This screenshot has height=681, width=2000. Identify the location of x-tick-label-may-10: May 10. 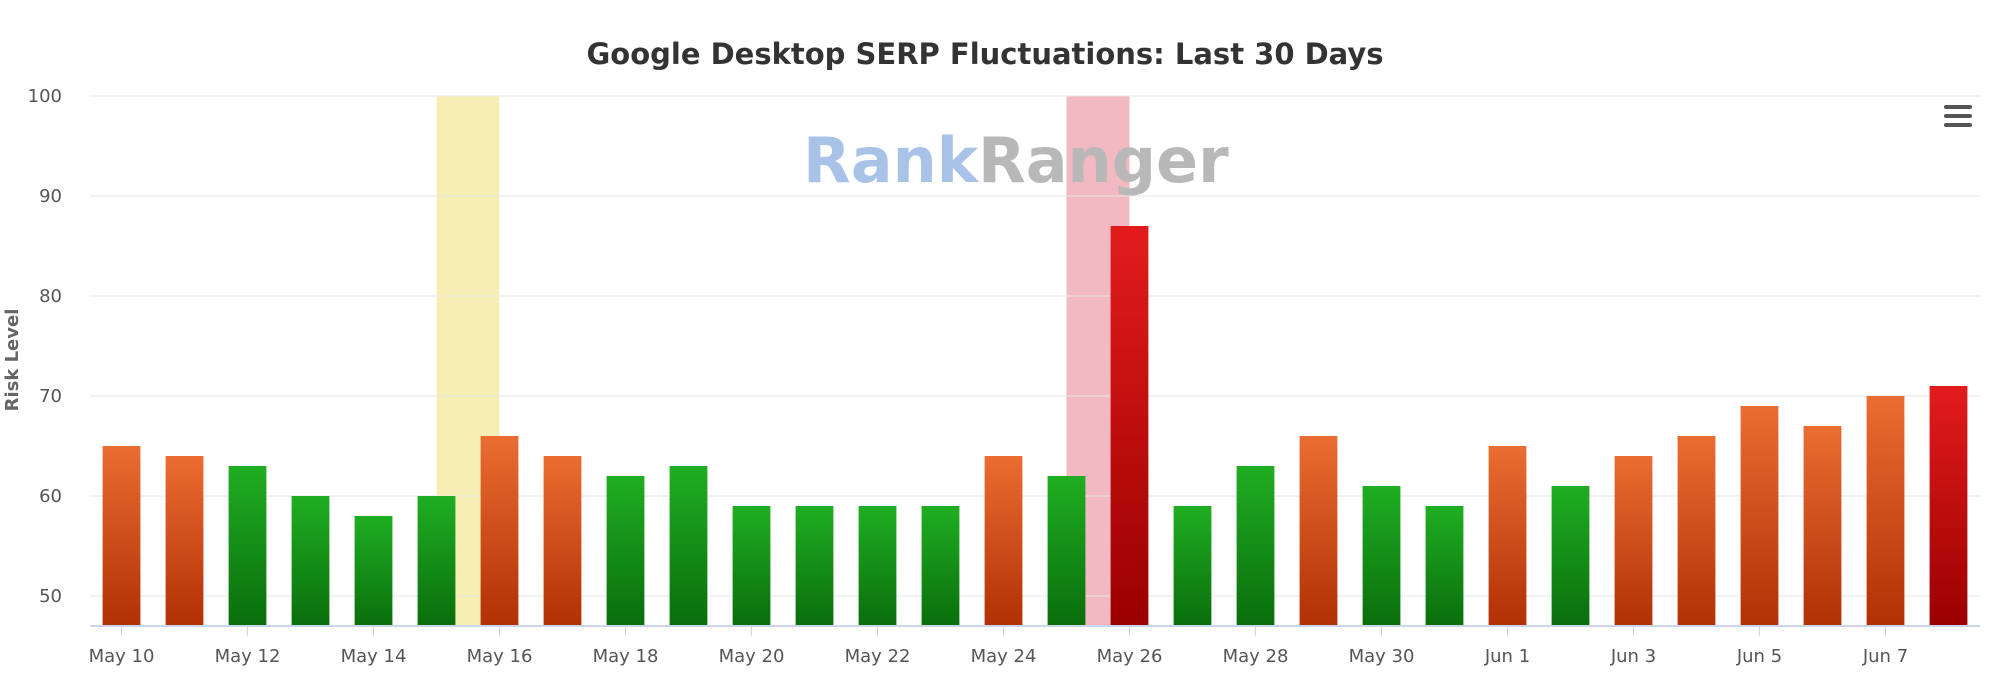
(122, 656).